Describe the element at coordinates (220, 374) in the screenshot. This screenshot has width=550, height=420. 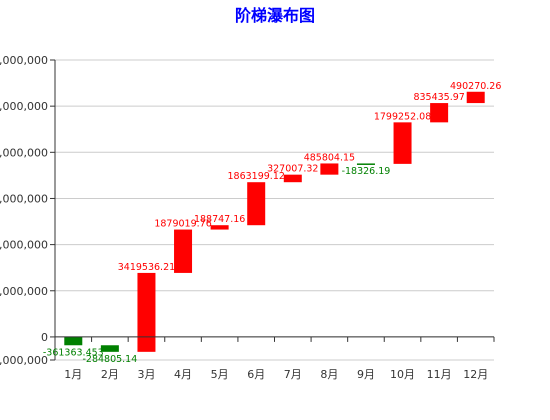
I see `x-tick-label: 5月` at that location.